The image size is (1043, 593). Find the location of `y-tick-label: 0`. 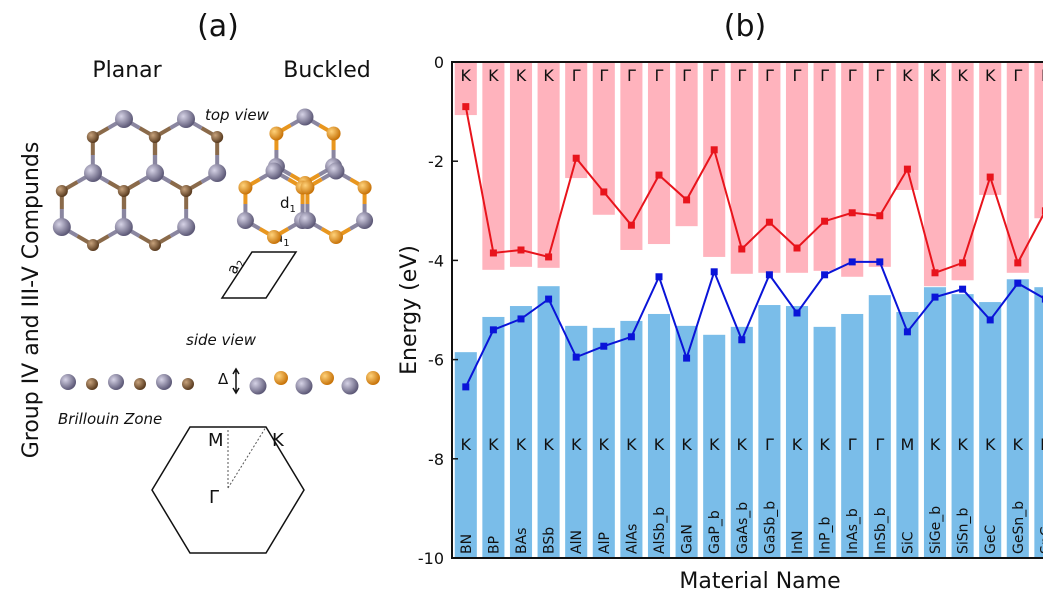

y-tick-label: 0 is located at coordinates (439, 62).